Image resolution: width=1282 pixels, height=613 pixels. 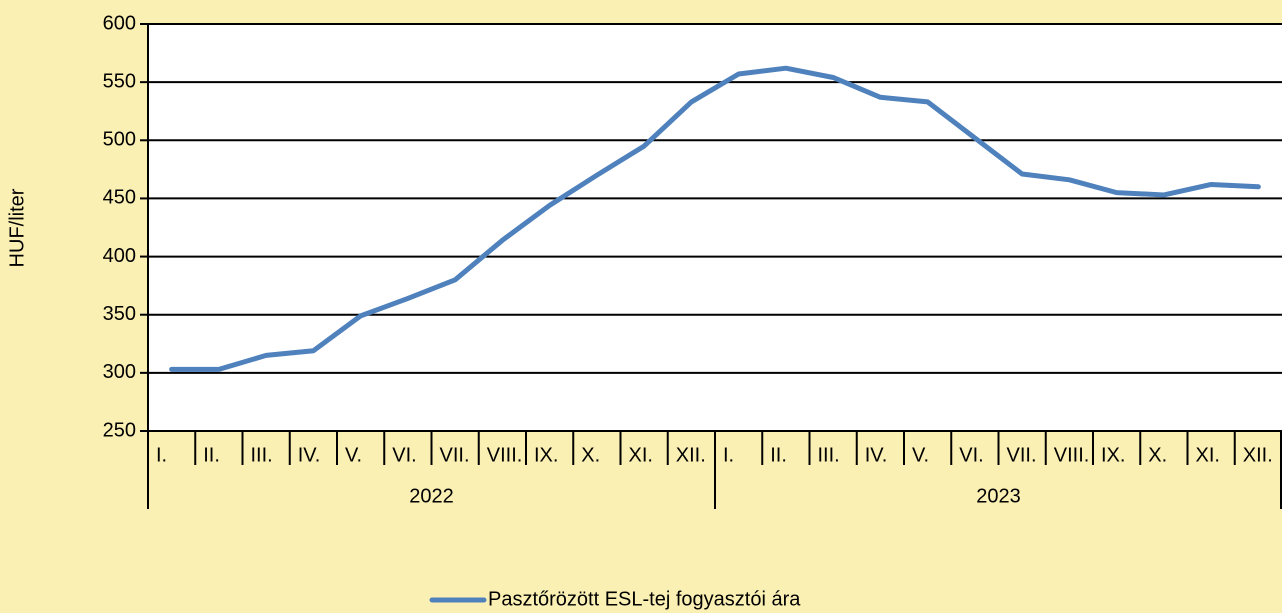 What do you see at coordinates (119, 198) in the screenshot?
I see `y-tick-label: 450` at bounding box center [119, 198].